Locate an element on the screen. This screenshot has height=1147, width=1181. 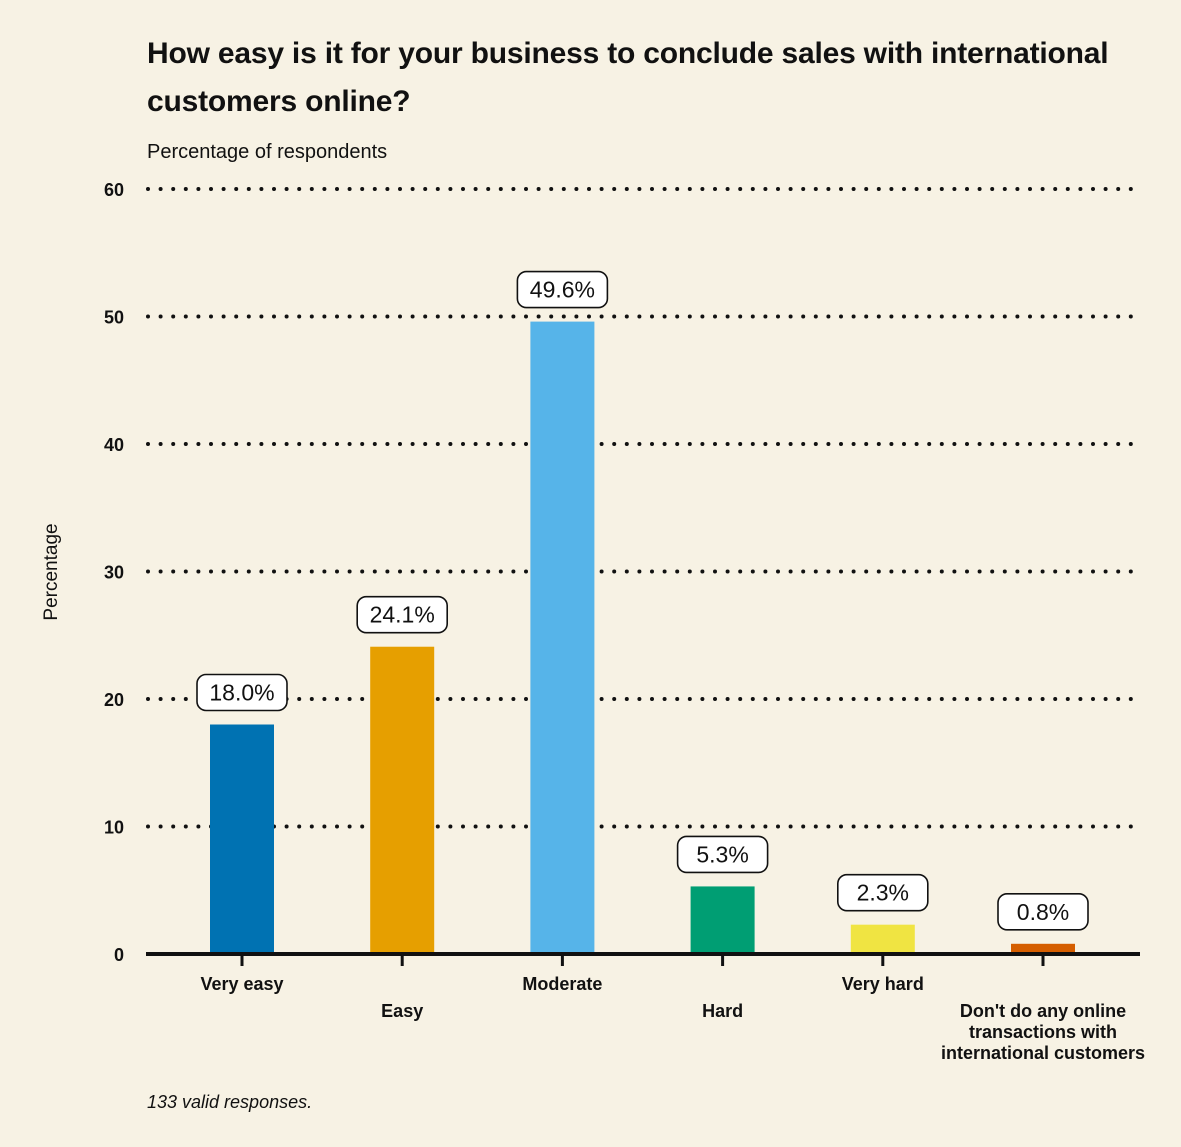
x-tick-label: Very hard is located at coordinates (883, 984).